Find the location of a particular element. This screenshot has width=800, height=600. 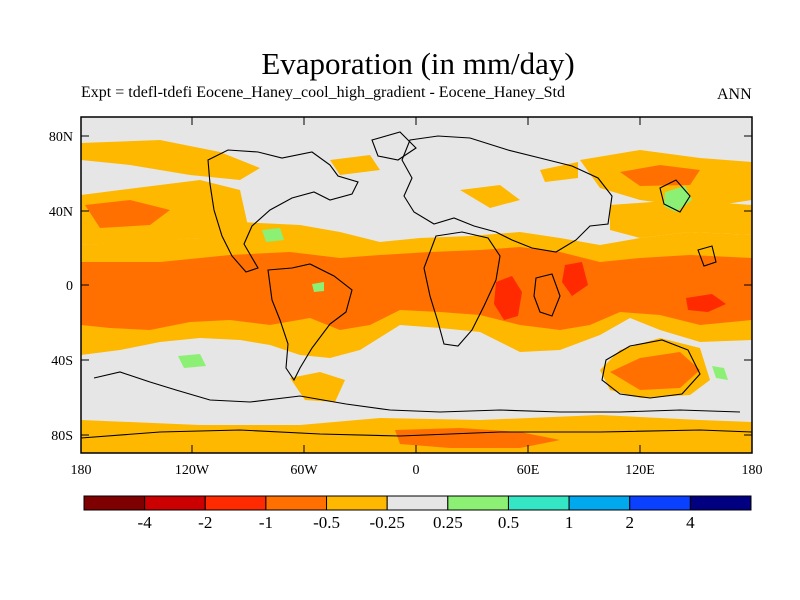

lon-label: 60W is located at coordinates (304, 470).